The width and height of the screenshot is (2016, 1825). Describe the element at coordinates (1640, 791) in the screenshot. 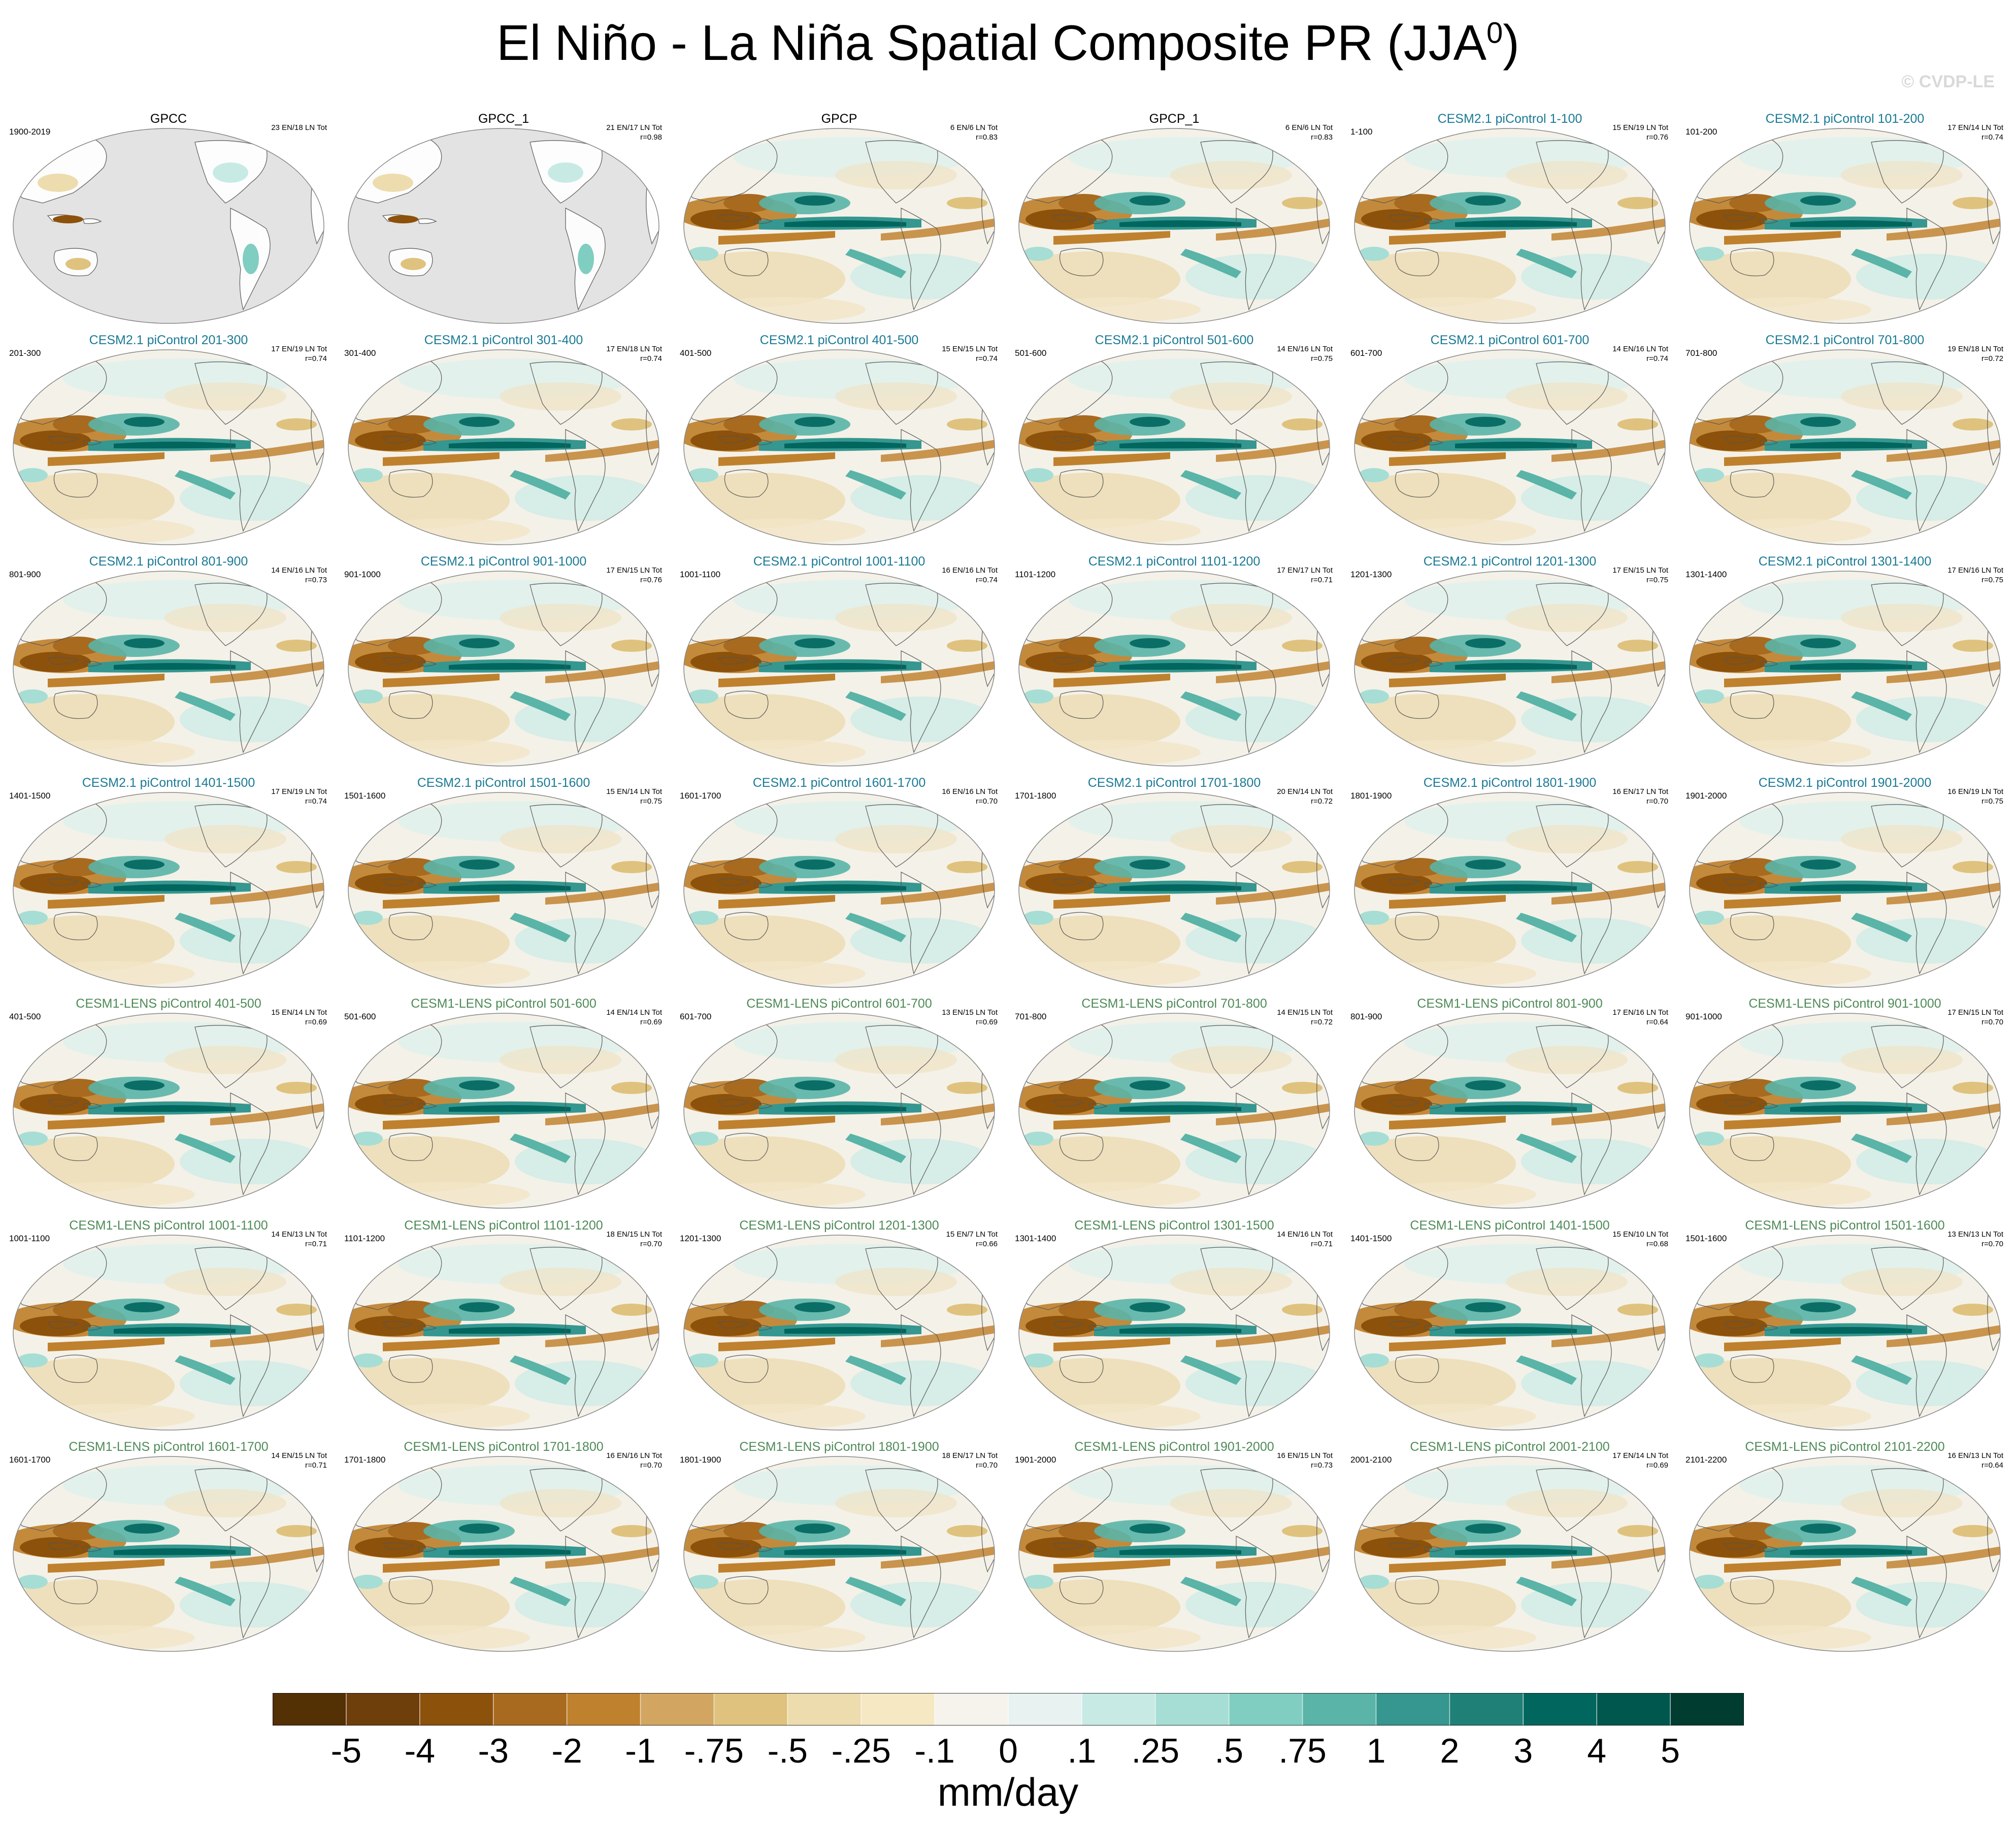

I see `panel-event-count: 16 EN/17 LN Tot` at that location.